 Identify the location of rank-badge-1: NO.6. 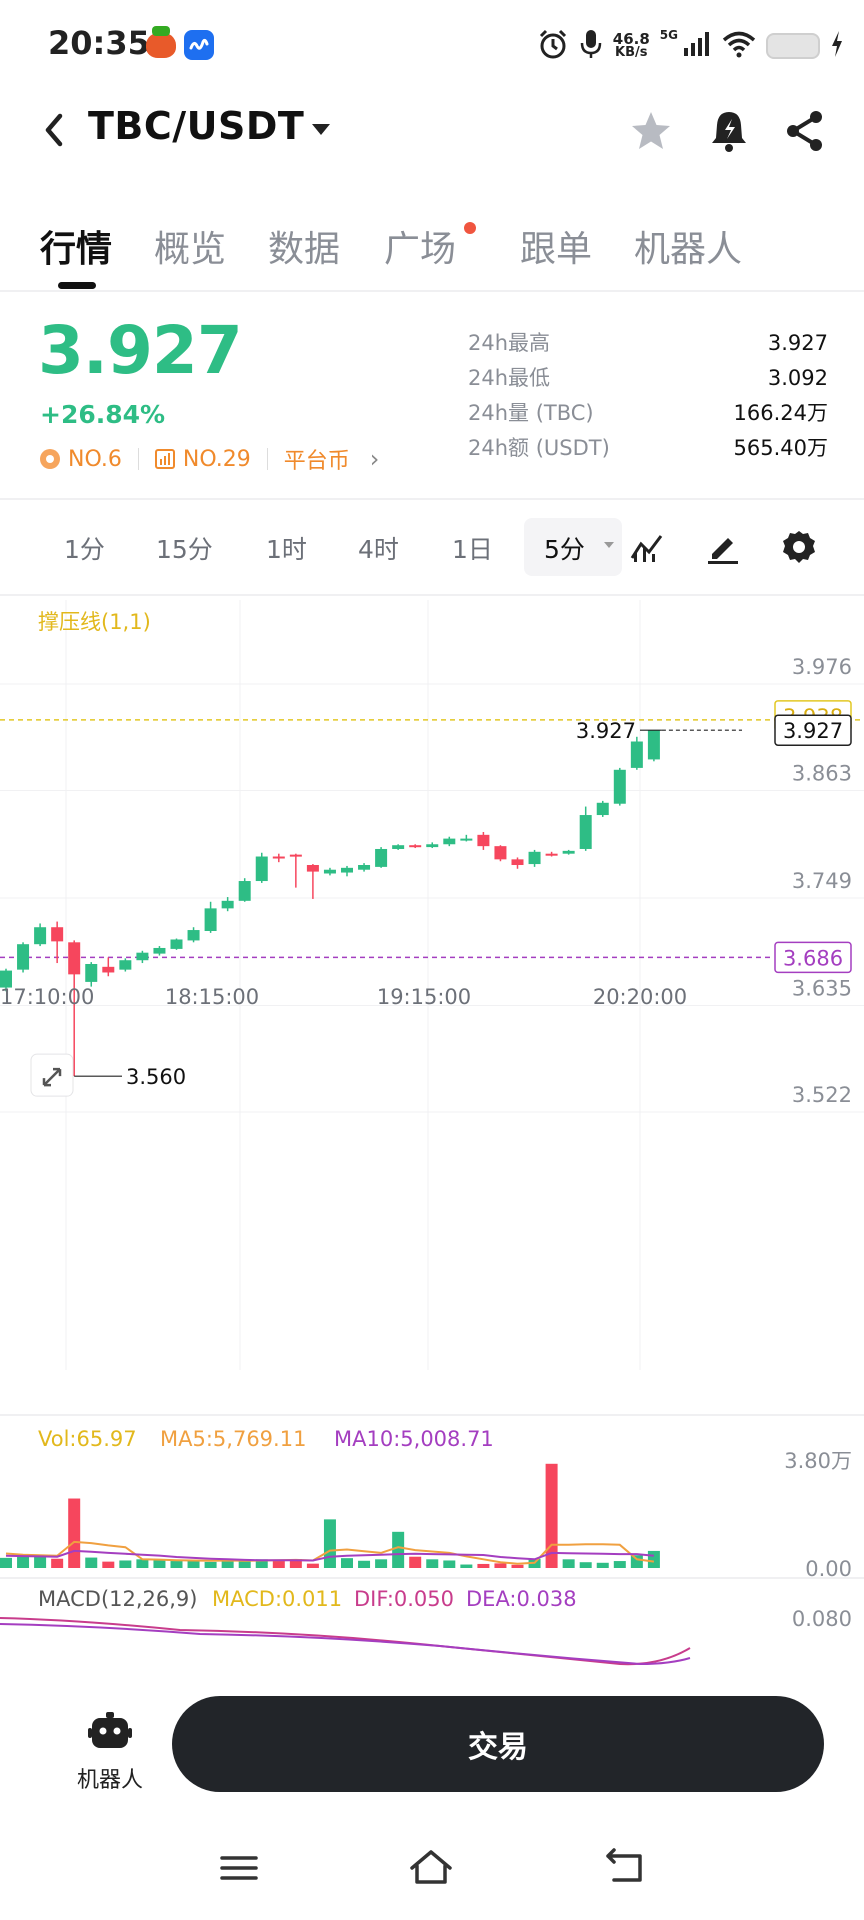
(81, 459).